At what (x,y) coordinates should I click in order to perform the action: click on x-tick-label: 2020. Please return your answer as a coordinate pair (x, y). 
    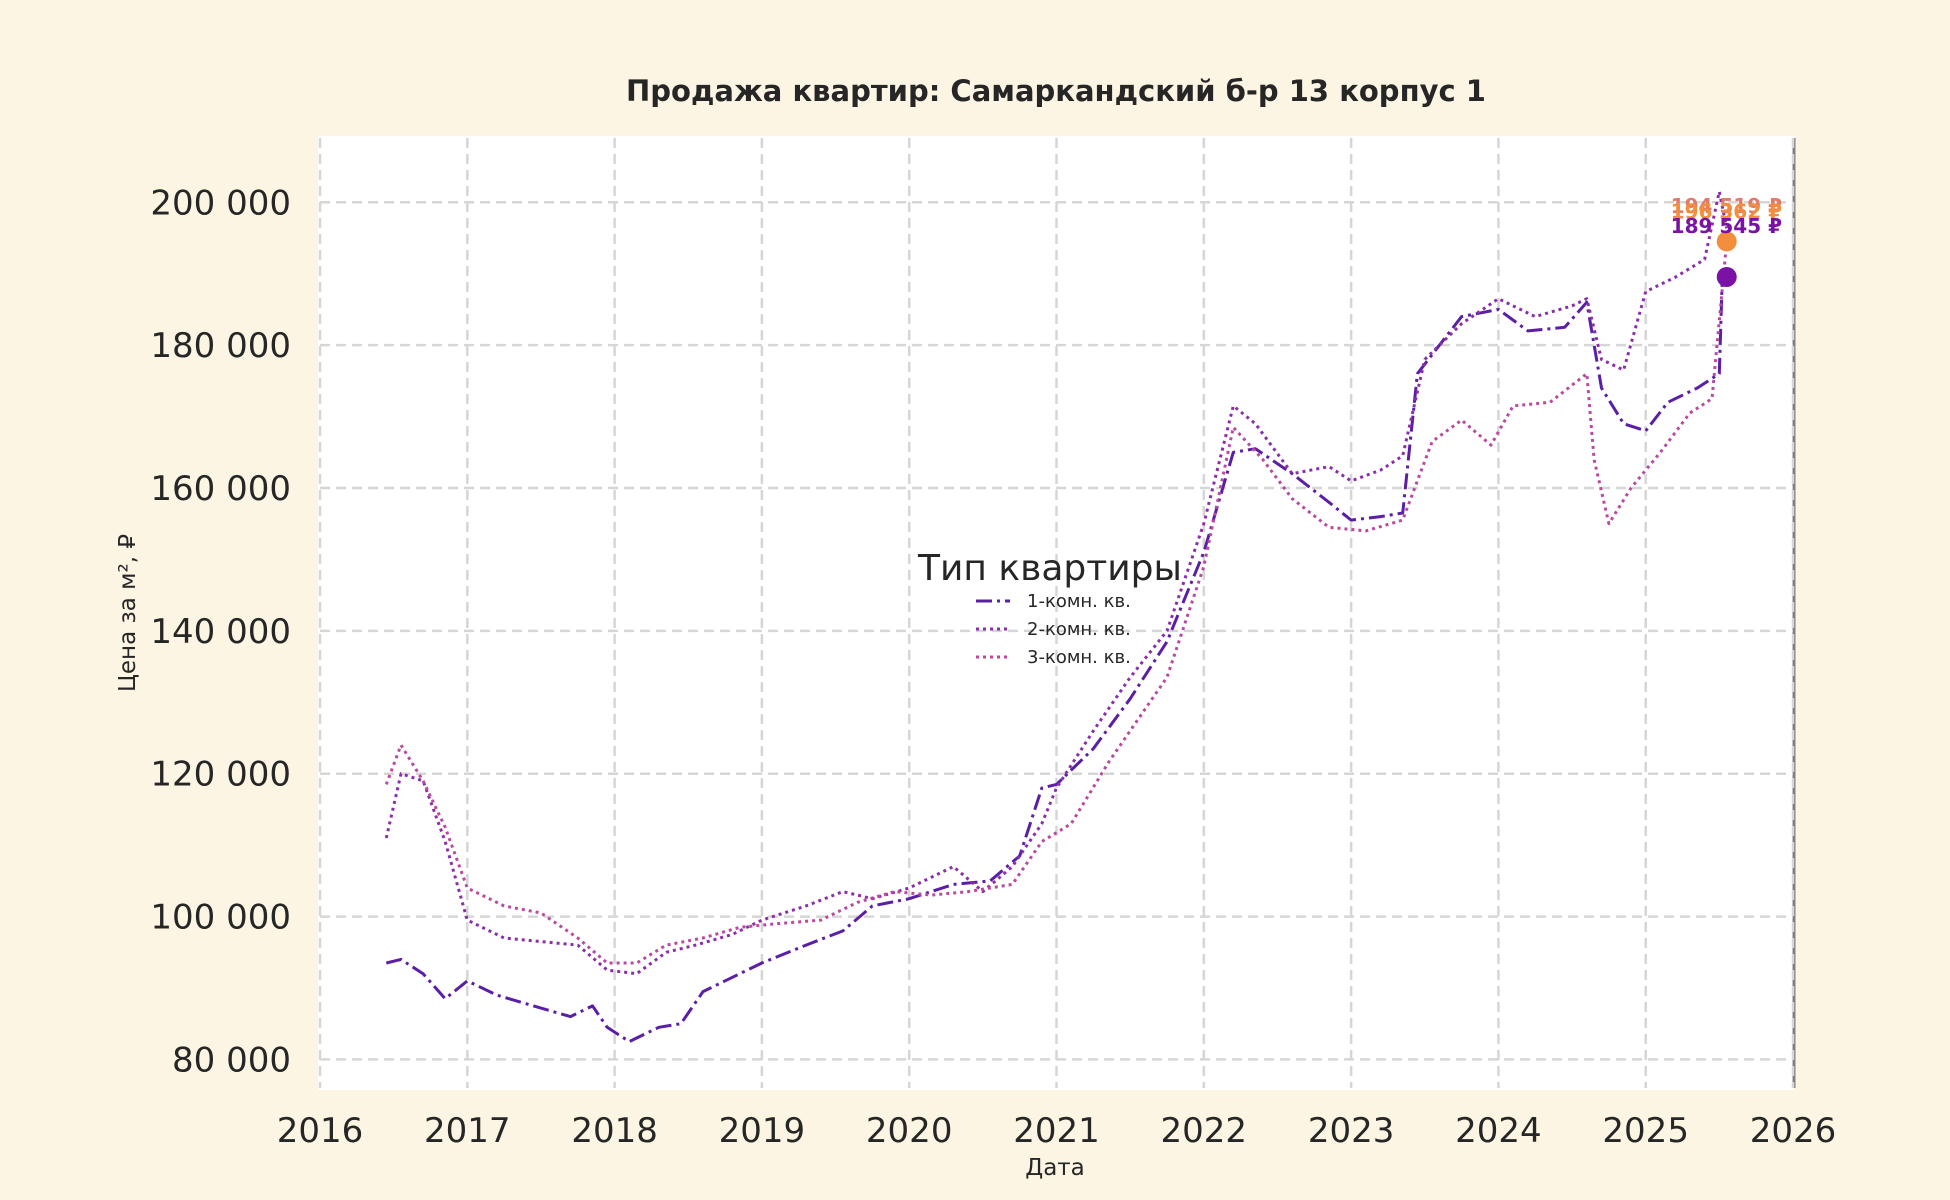
    Looking at the image, I should click on (909, 1131).